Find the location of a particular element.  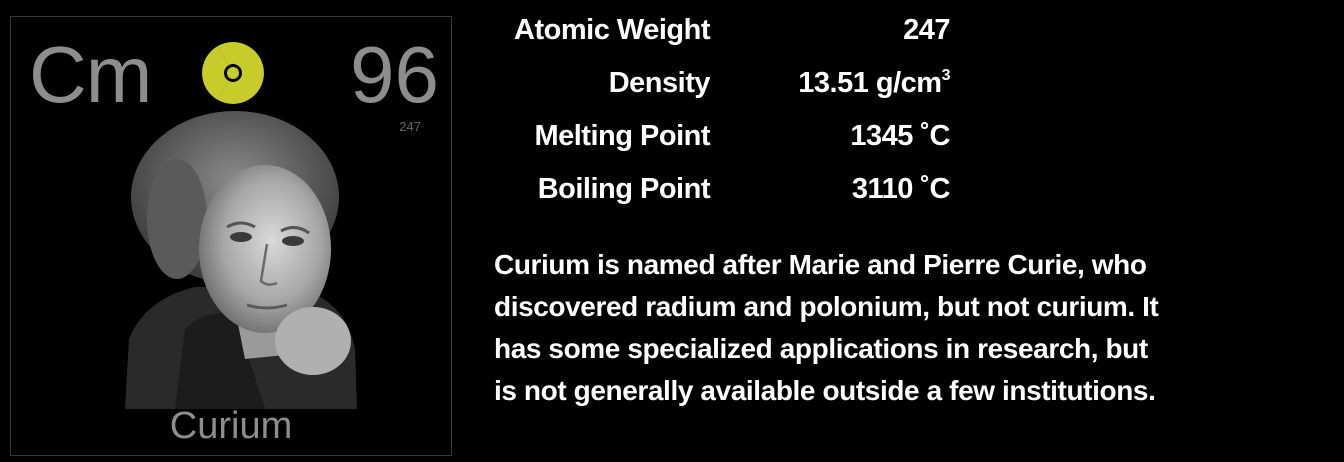

property-label: Boiling Point is located at coordinates (624, 189).